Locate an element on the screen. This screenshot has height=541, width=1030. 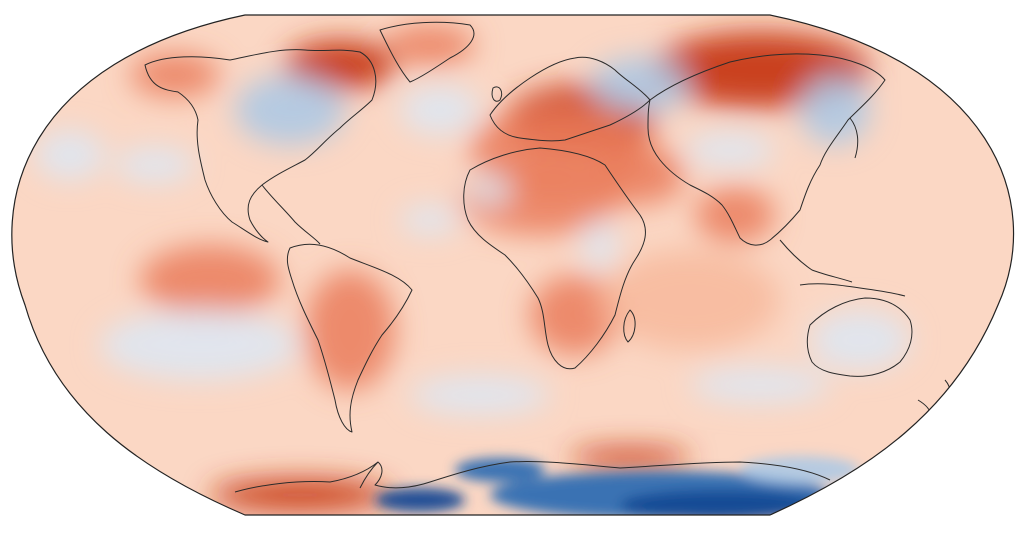
antarctic-peninsula-coast is located at coordinates (369, 475).